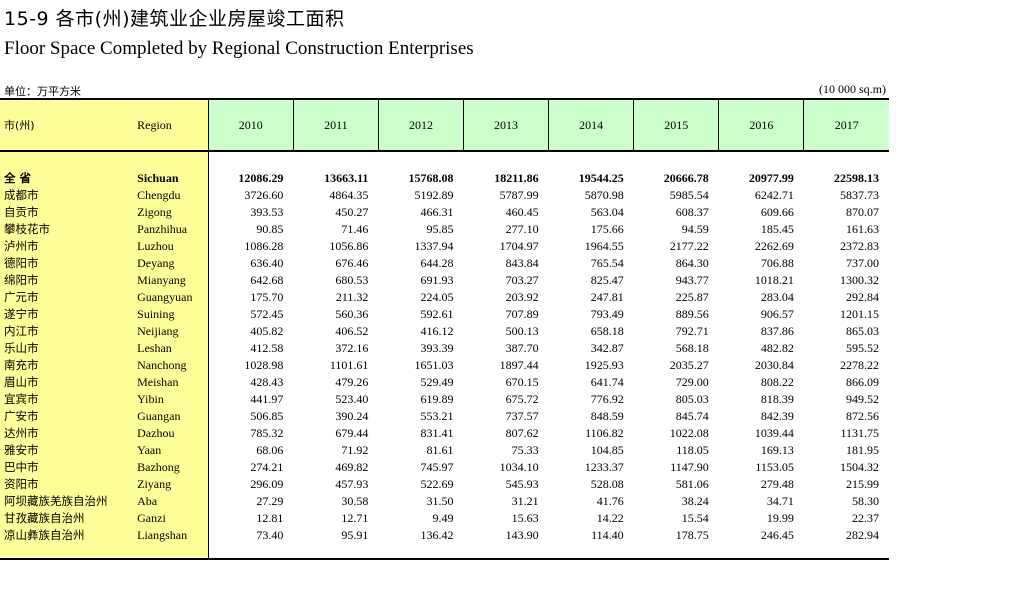 This screenshot has width=1033, height=594. Describe the element at coordinates (349, 365) in the screenshot. I see `value-cell: 1101.61` at that location.